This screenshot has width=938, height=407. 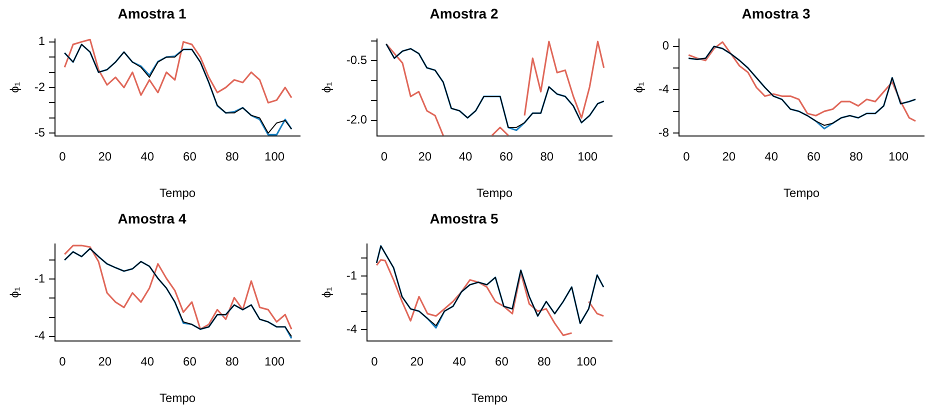 What do you see at coordinates (357, 59) in the screenshot?
I see `y-tick-label: -0.5` at bounding box center [357, 59].